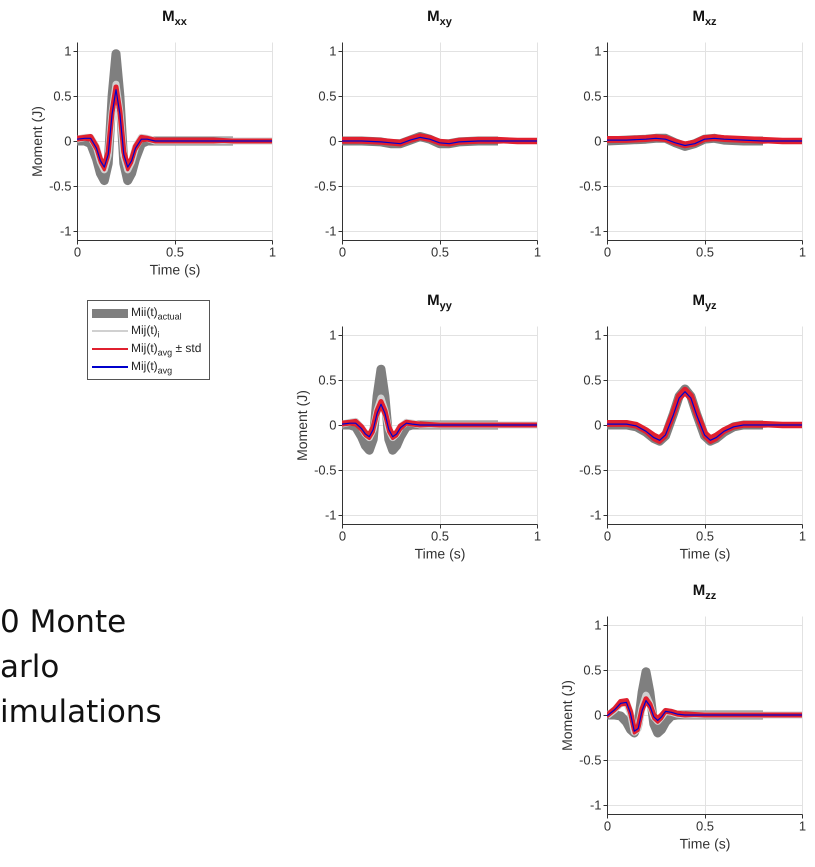  Describe the element at coordinates (151, 367) in the screenshot. I see `legend-label: Mij(t)$_{avg}$` at that location.